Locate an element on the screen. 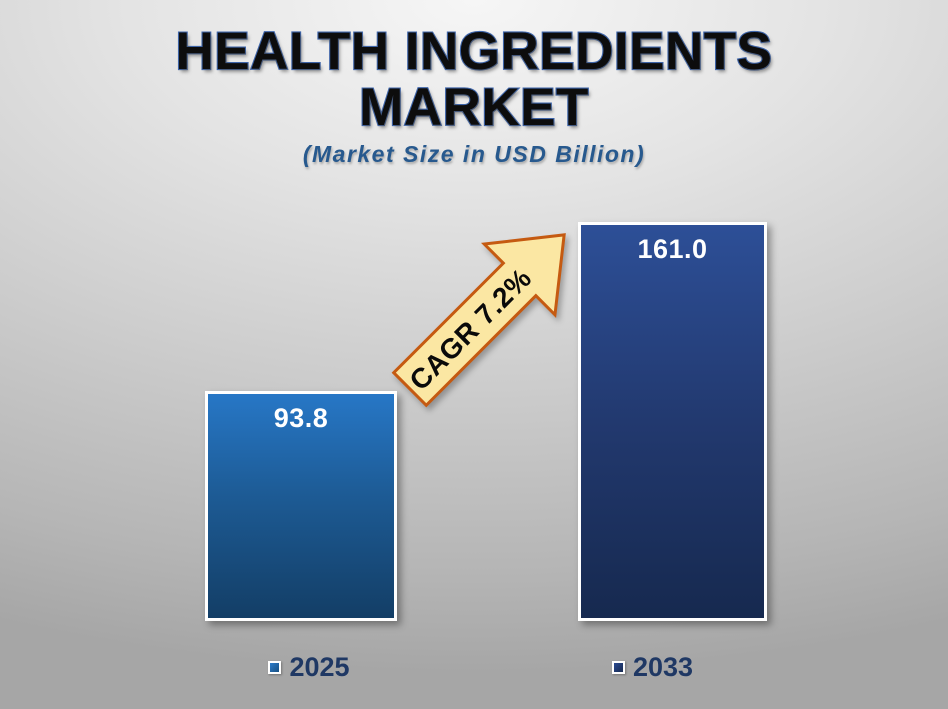 This screenshot has width=948, height=709. legend-item-2025: 2025 is located at coordinates (309, 667).